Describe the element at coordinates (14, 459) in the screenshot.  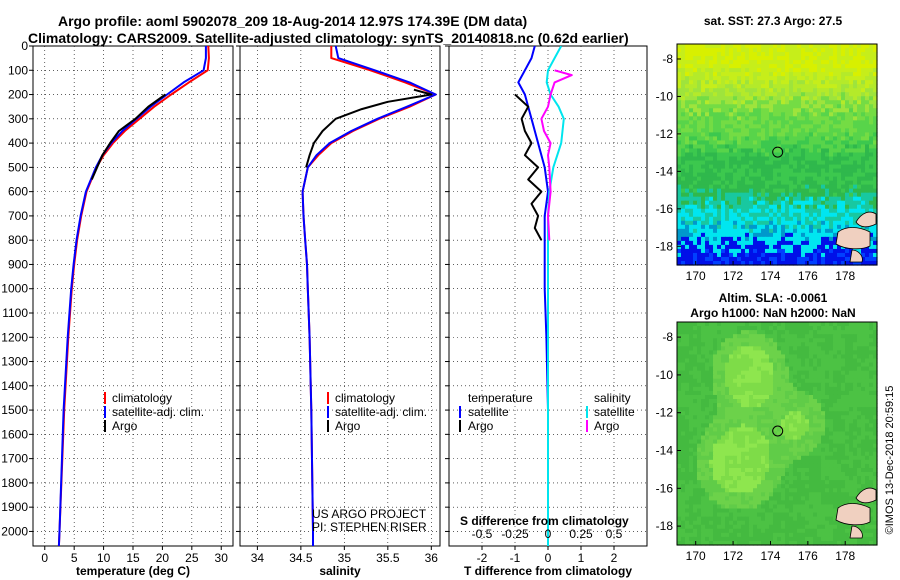
I see `depth-tick-label: 1700` at that location.